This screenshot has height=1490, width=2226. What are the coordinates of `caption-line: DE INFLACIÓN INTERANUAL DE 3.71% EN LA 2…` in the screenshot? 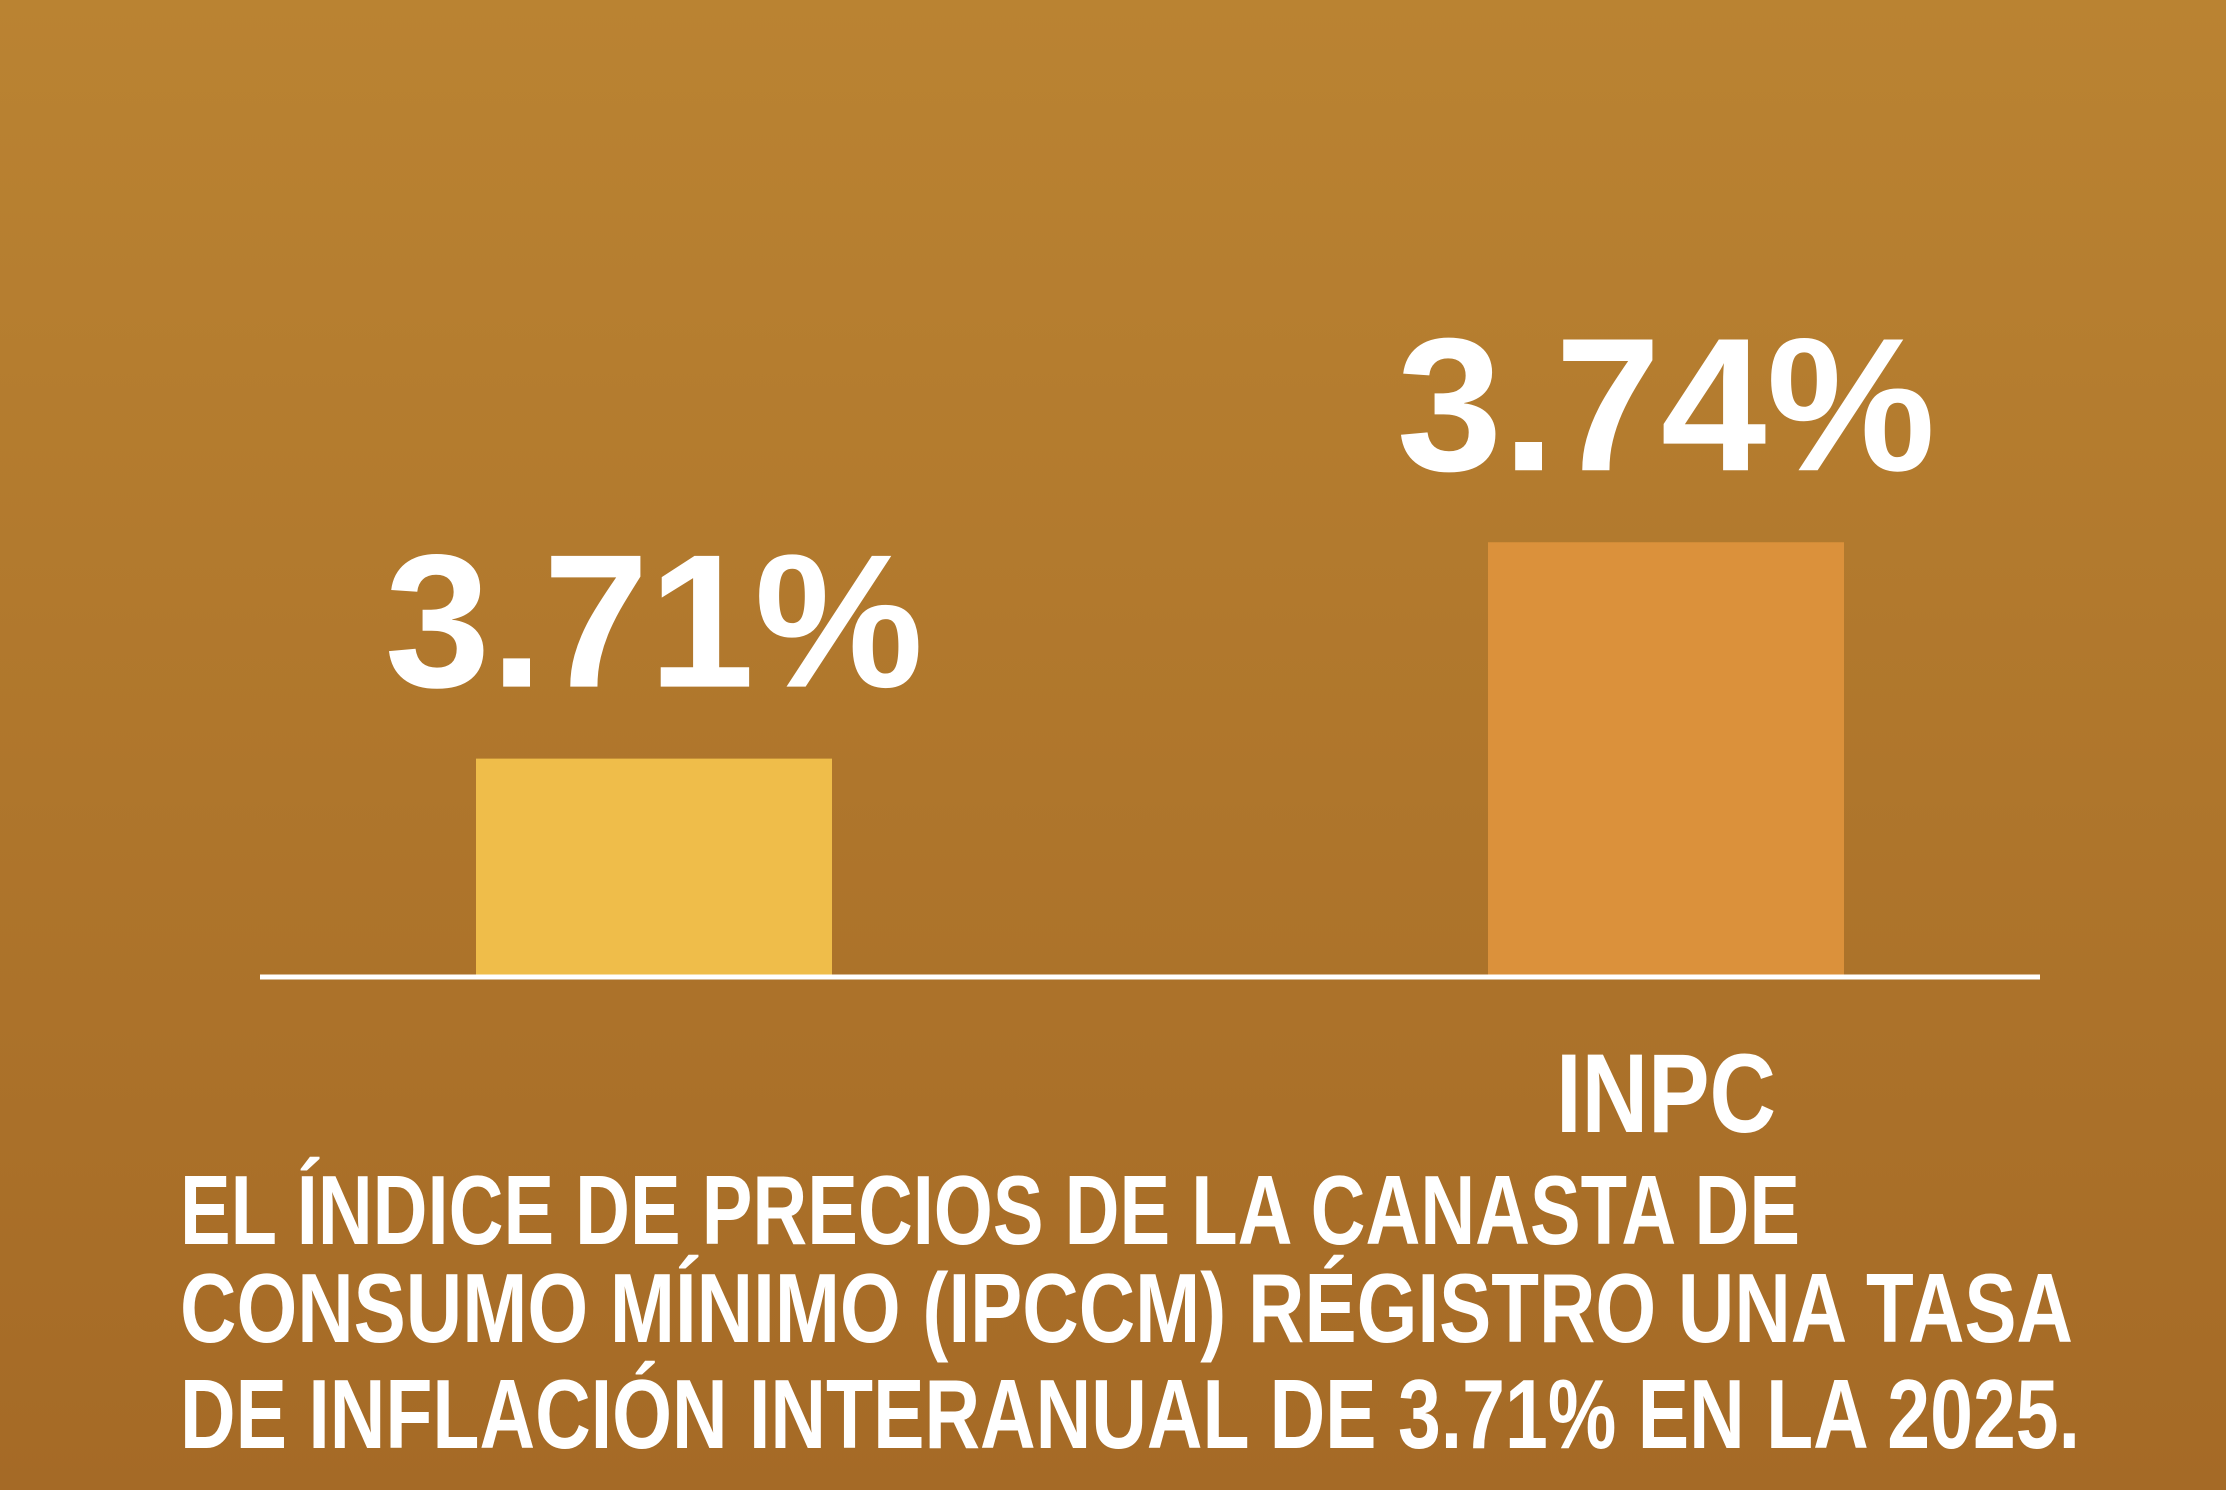 It's located at (1130, 1414).